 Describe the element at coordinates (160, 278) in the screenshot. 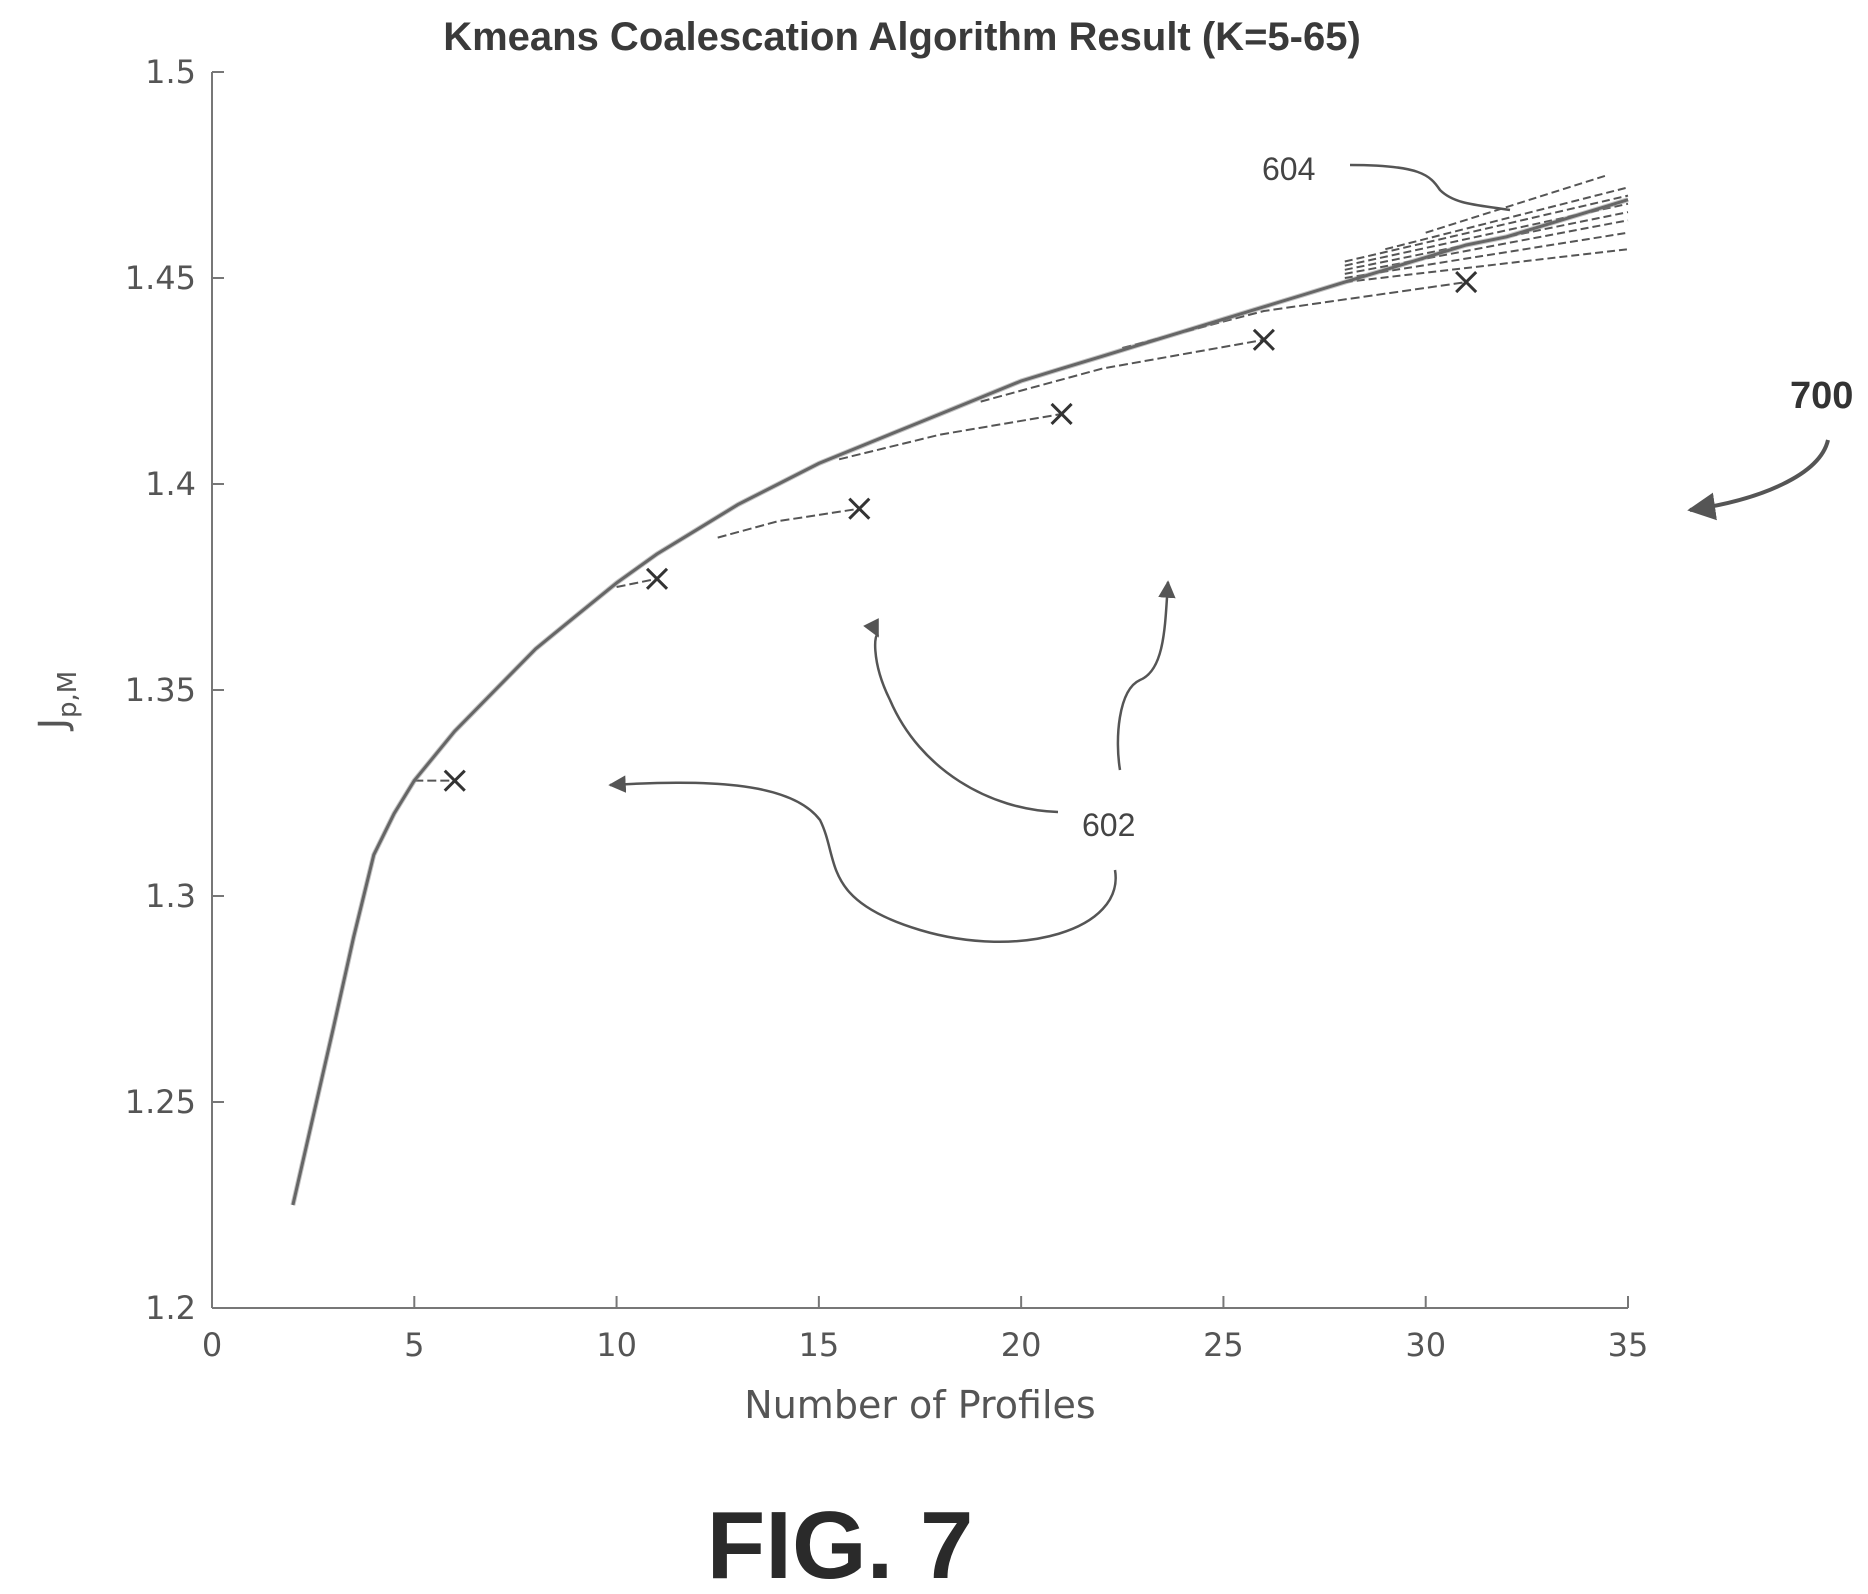

I see `y-tick-label: 1.45` at that location.